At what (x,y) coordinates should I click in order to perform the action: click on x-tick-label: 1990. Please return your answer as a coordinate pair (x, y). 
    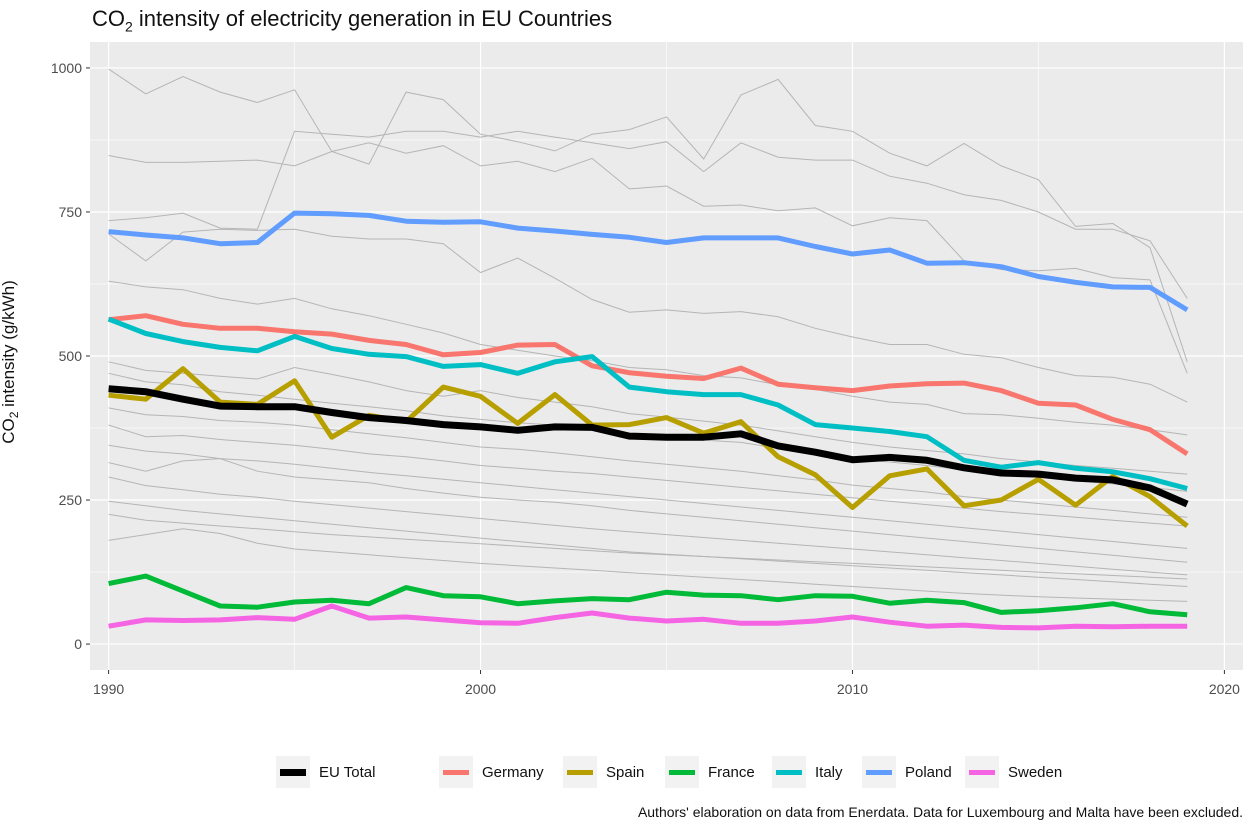
    Looking at the image, I should click on (108, 689).